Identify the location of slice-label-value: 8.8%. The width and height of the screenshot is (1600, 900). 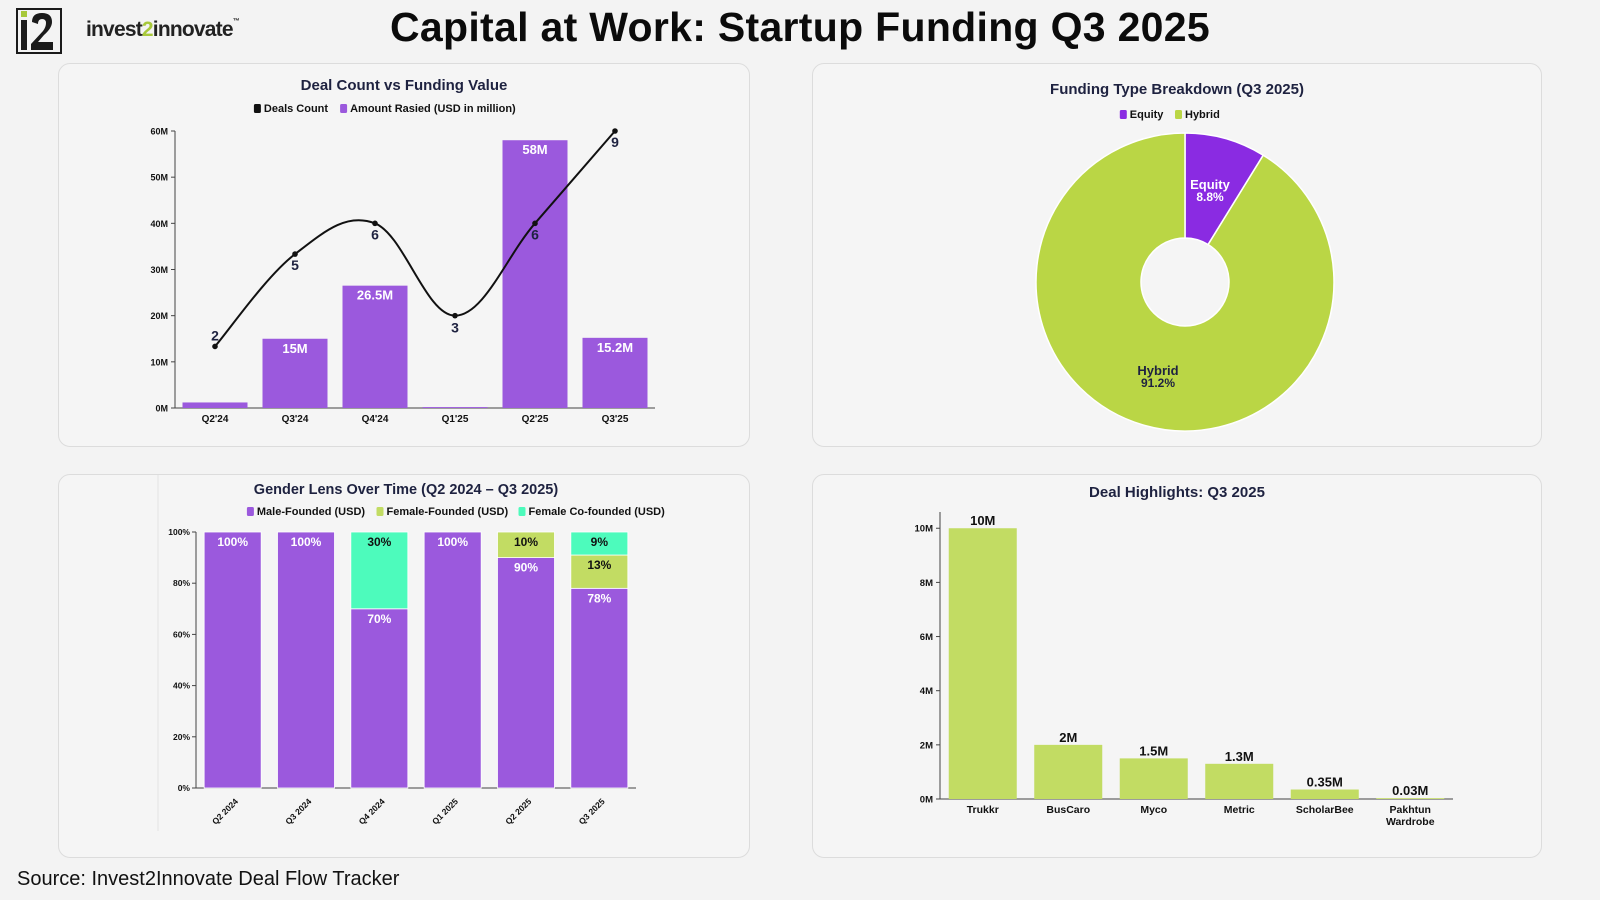
(1210, 197).